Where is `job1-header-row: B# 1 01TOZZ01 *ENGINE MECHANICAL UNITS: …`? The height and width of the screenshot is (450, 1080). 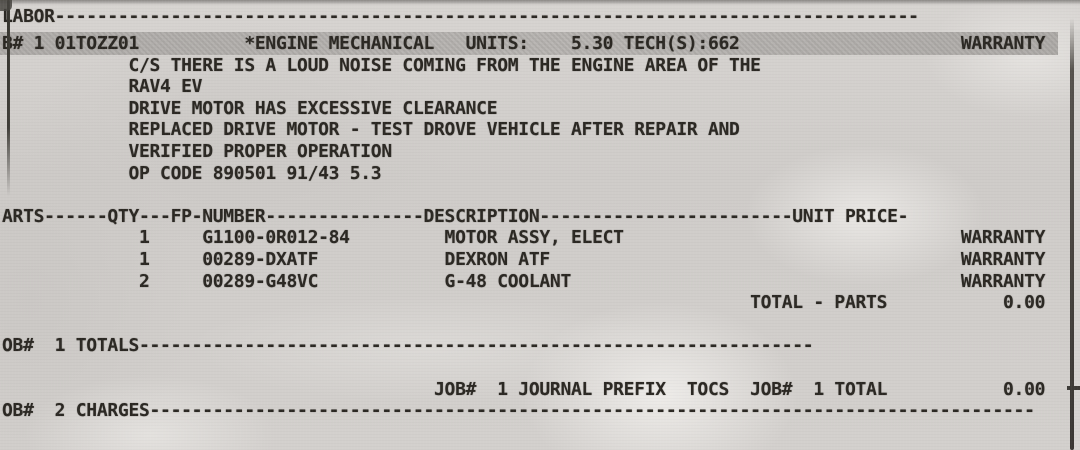 job1-header-row: B# 1 01TOZZ01 *ENGINE MECHANICAL UNITS: … is located at coordinates (529, 43).